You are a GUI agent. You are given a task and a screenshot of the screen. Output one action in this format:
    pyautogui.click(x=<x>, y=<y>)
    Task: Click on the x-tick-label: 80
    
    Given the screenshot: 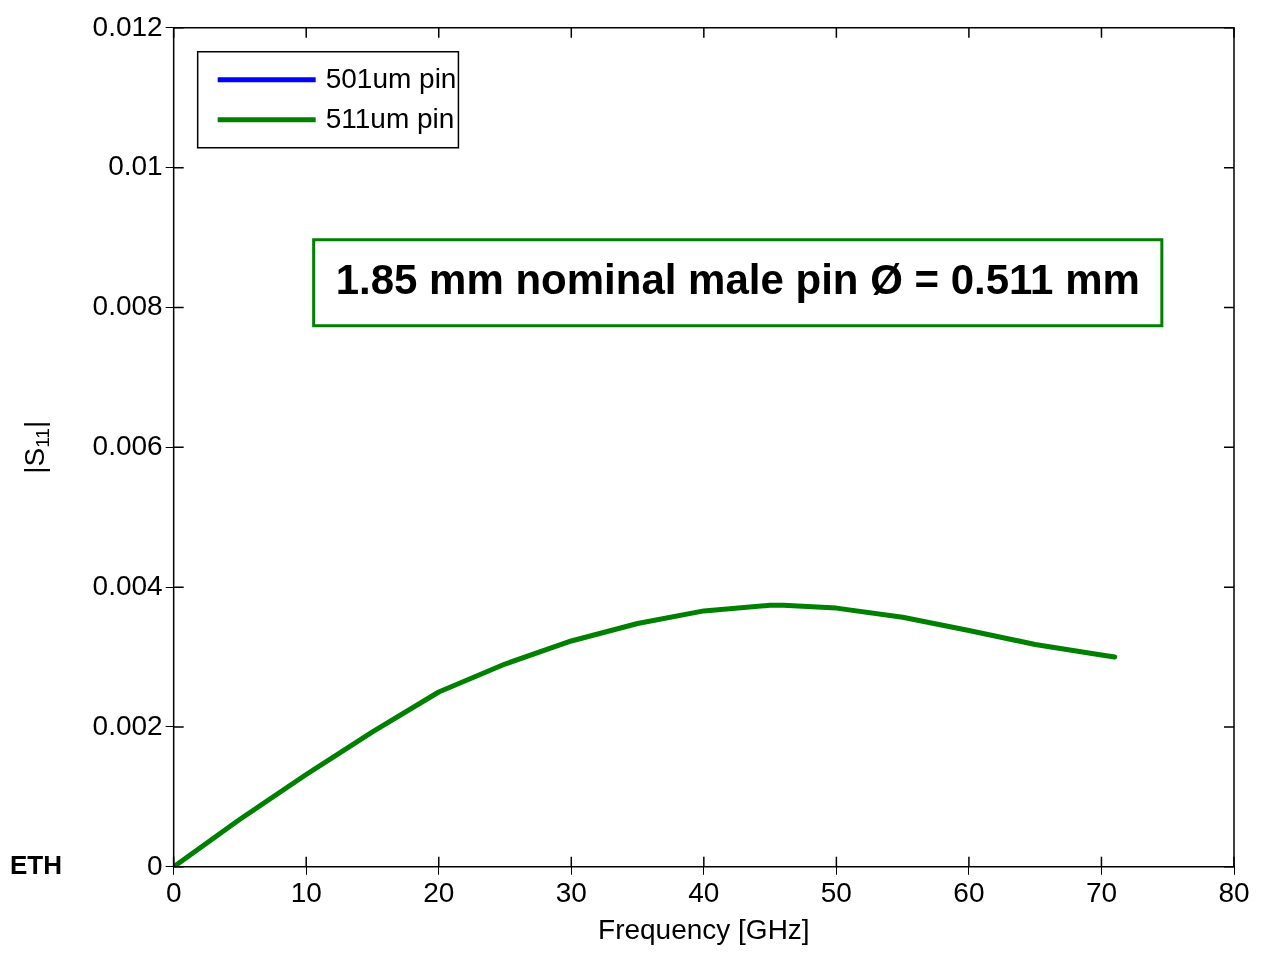 What is the action you would take?
    pyautogui.click(x=1234, y=893)
    